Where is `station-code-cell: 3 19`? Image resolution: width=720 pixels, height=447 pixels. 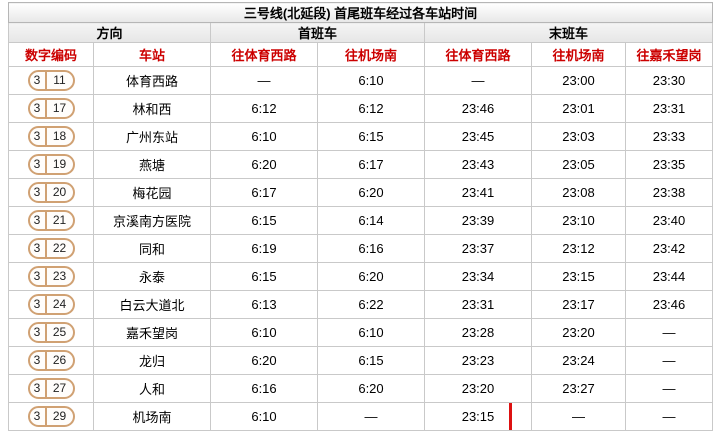 station-code-cell: 3 19 is located at coordinates (51, 164).